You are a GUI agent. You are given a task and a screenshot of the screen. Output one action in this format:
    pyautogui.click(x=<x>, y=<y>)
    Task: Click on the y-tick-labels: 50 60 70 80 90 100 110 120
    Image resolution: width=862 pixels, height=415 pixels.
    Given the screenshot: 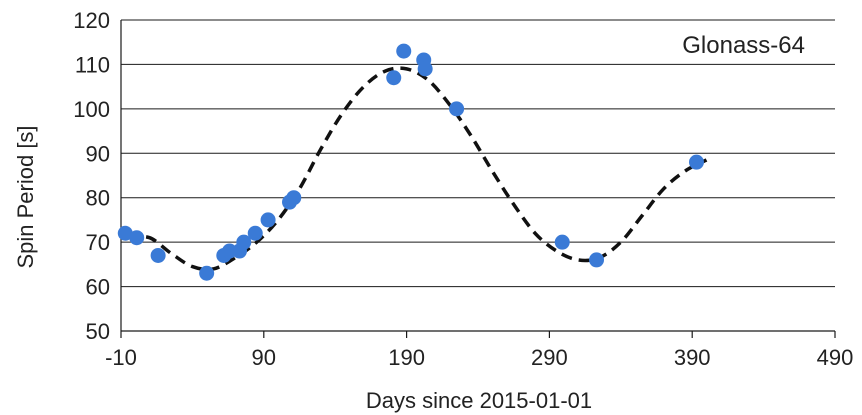 What is the action you would take?
    pyautogui.click(x=91, y=176)
    